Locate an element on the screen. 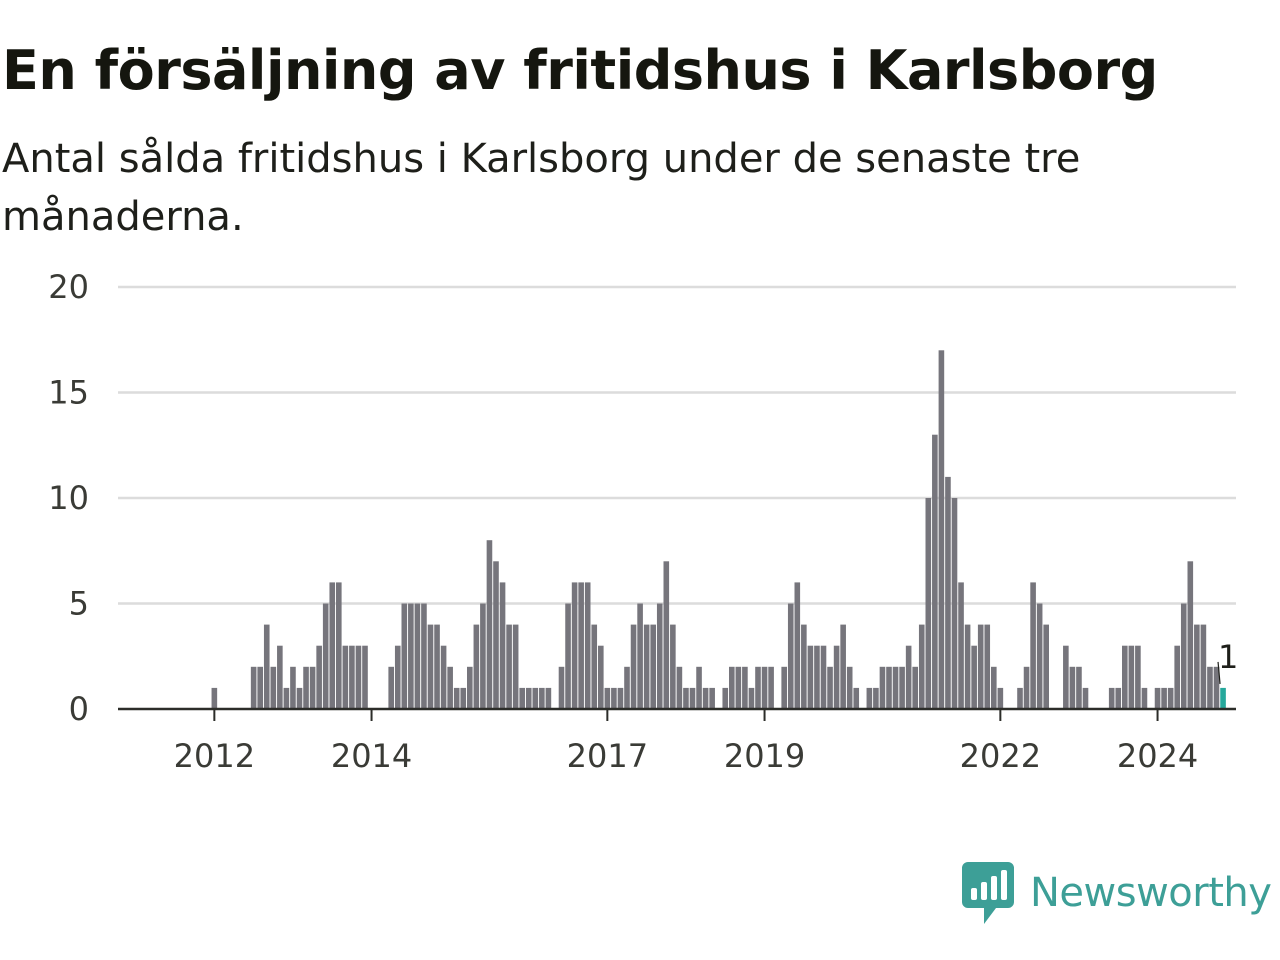 The width and height of the screenshot is (1280, 960). y-tick-label: 10 is located at coordinates (68, 498).